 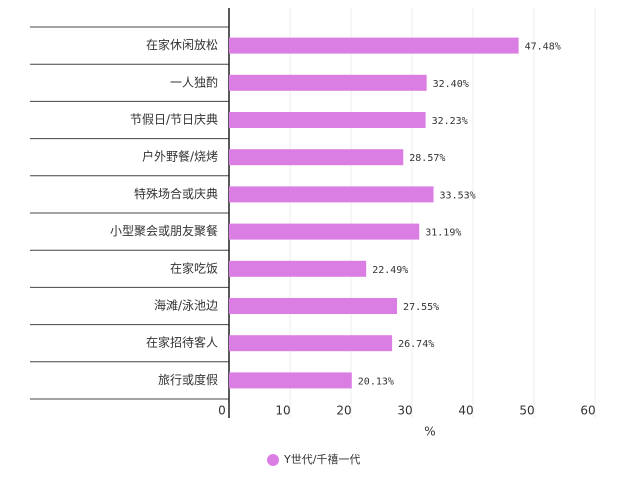 What do you see at coordinates (174, 120) in the screenshot?
I see `y-tick-label: 节假日/节日庆典` at bounding box center [174, 120].